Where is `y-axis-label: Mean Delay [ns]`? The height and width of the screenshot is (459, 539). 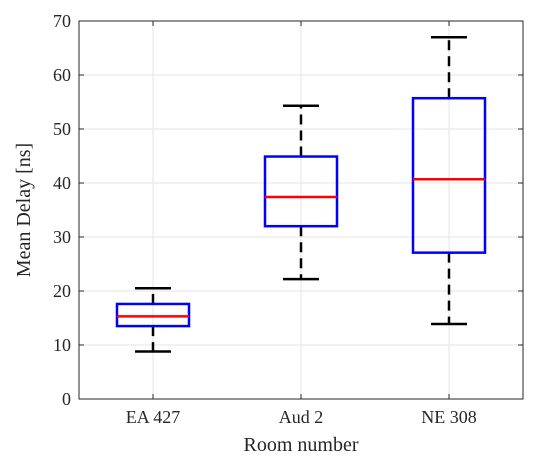
y-axis-label: Mean Delay [ns] is located at coordinates (24, 210).